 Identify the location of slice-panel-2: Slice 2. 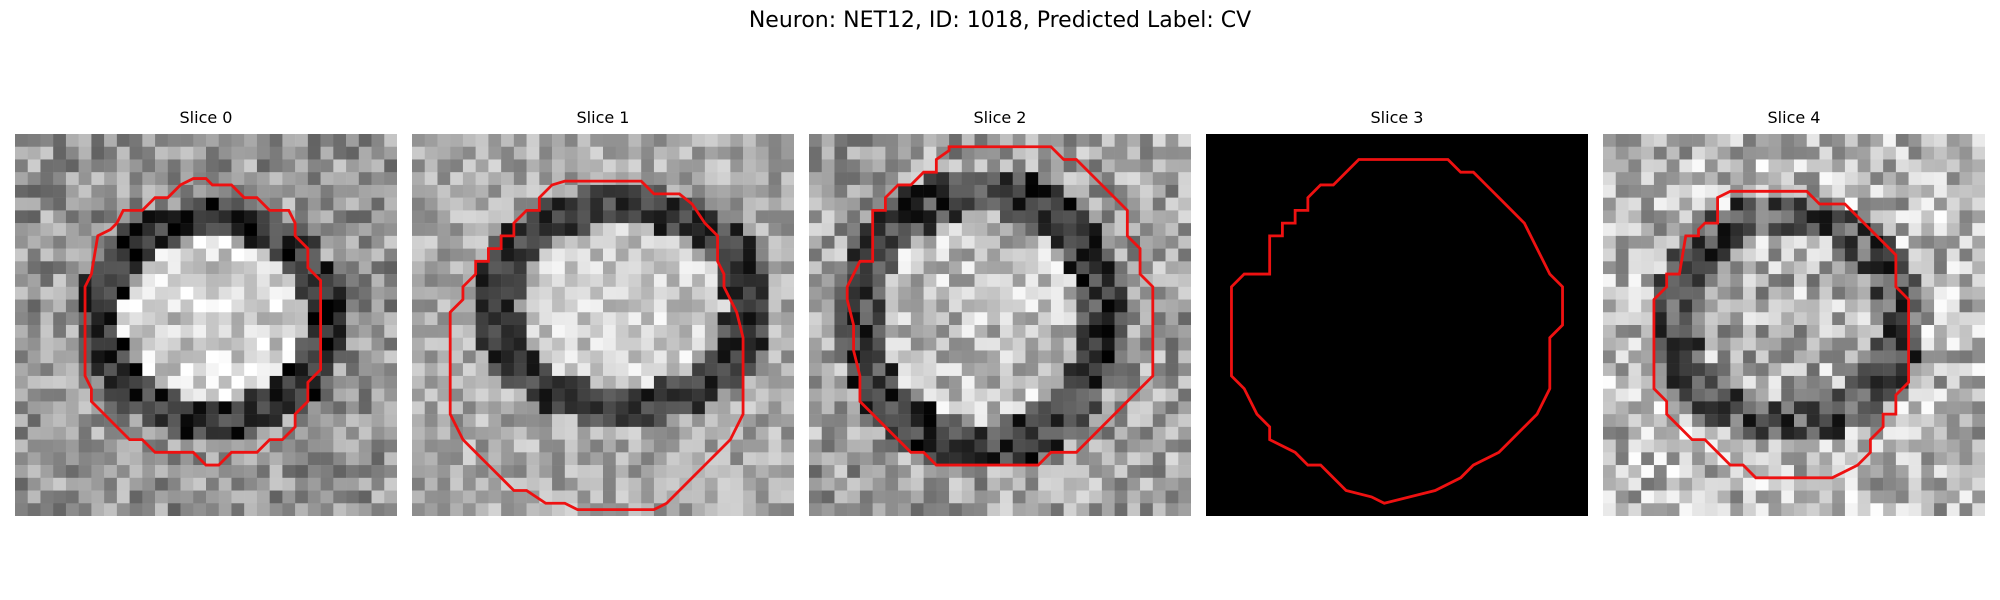
(1000, 313).